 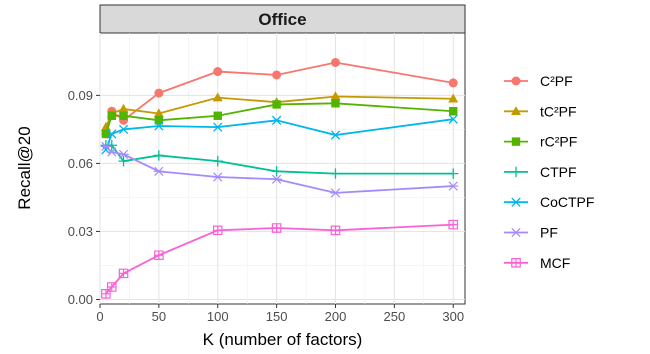 I want to click on legend-item: tC²PF, so click(x=540, y=111).